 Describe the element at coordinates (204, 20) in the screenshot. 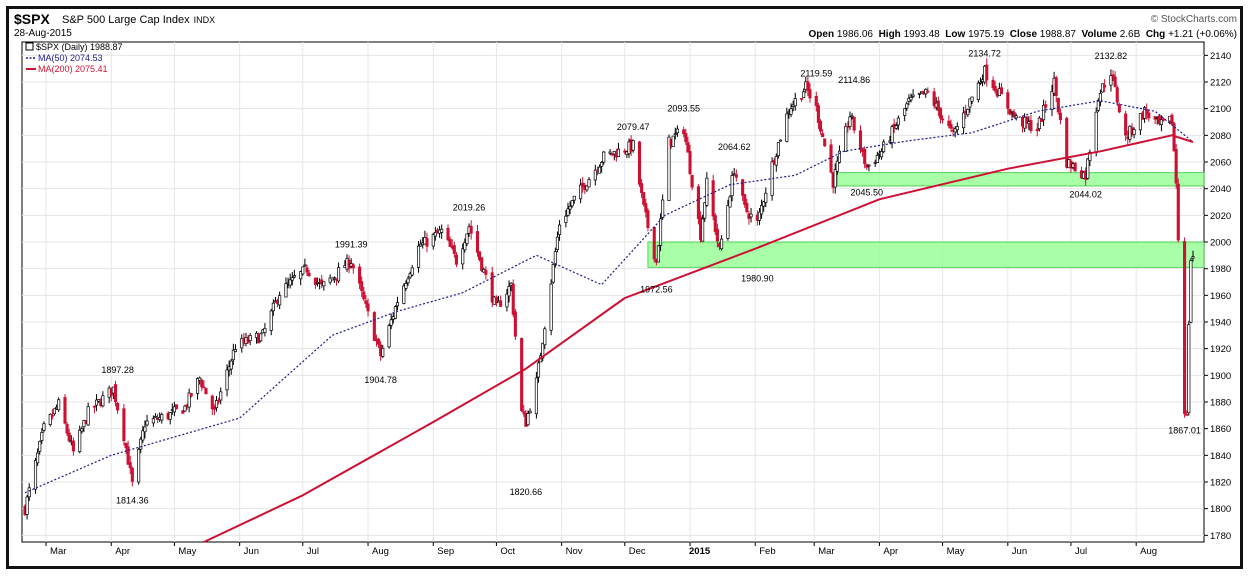

I see `exchange-label: INDX` at that location.